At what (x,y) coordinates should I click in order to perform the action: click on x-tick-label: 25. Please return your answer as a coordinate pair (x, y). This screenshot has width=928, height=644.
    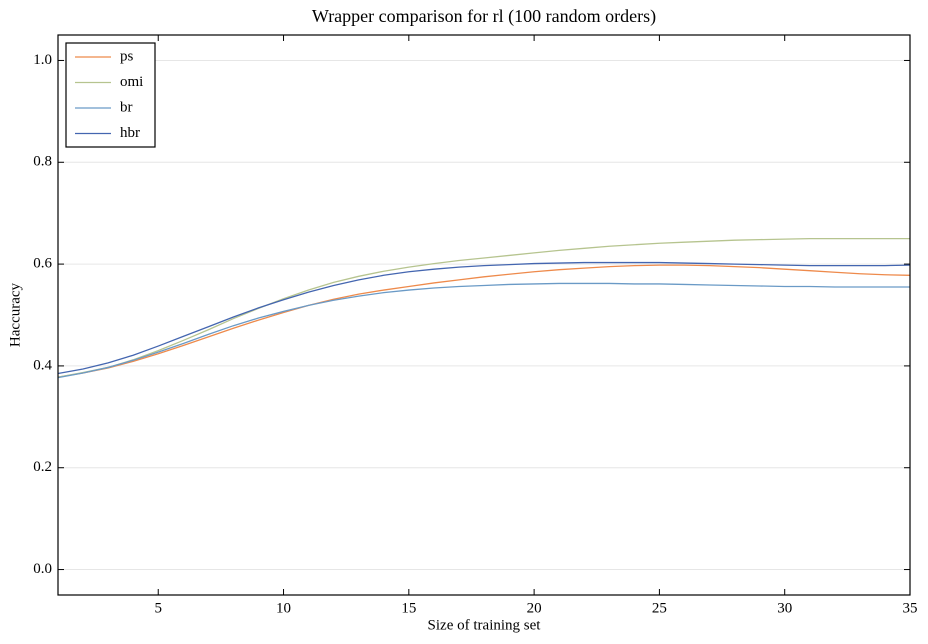
    Looking at the image, I should click on (659, 608).